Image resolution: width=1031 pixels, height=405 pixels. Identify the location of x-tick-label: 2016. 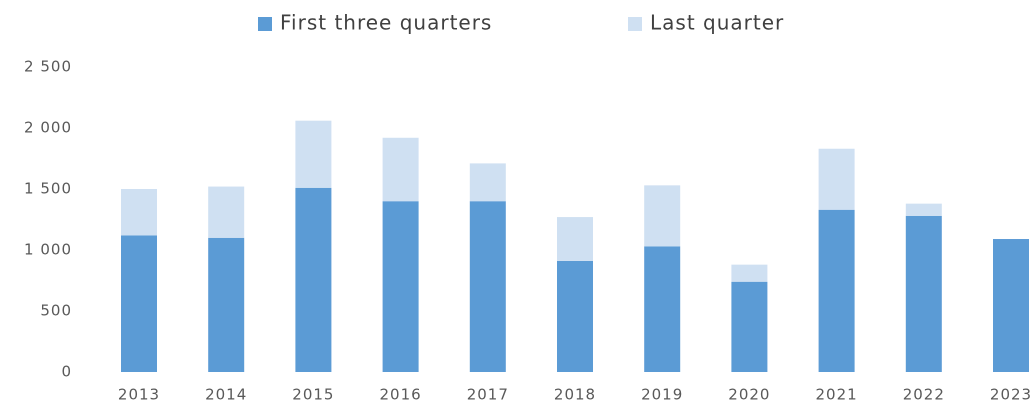
(401, 395).